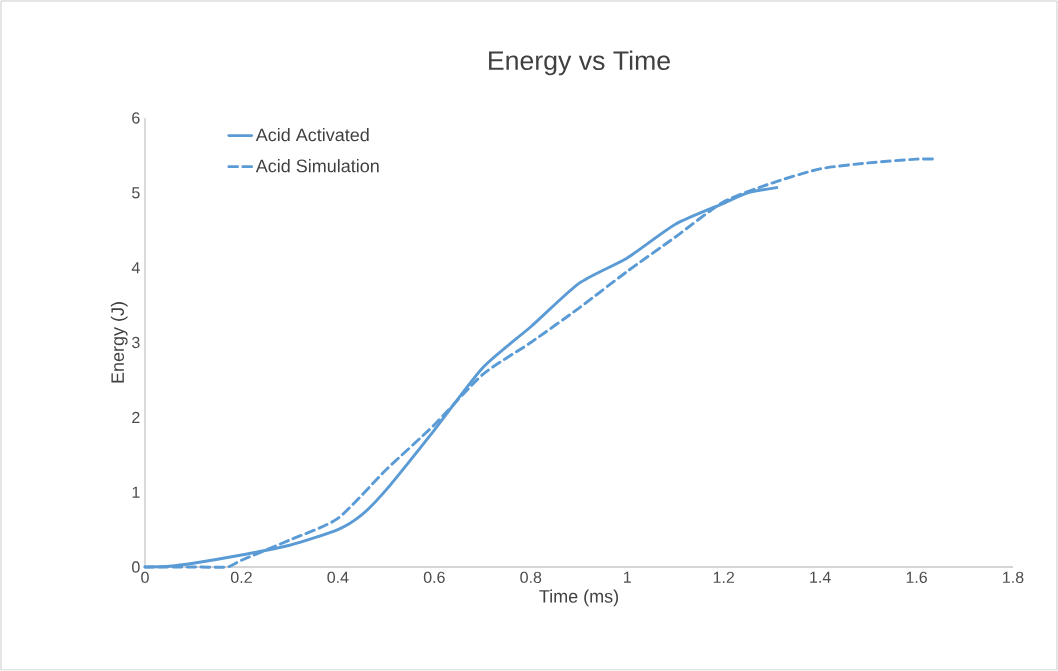  I want to click on y-tick-label: 4, so click(135, 268).